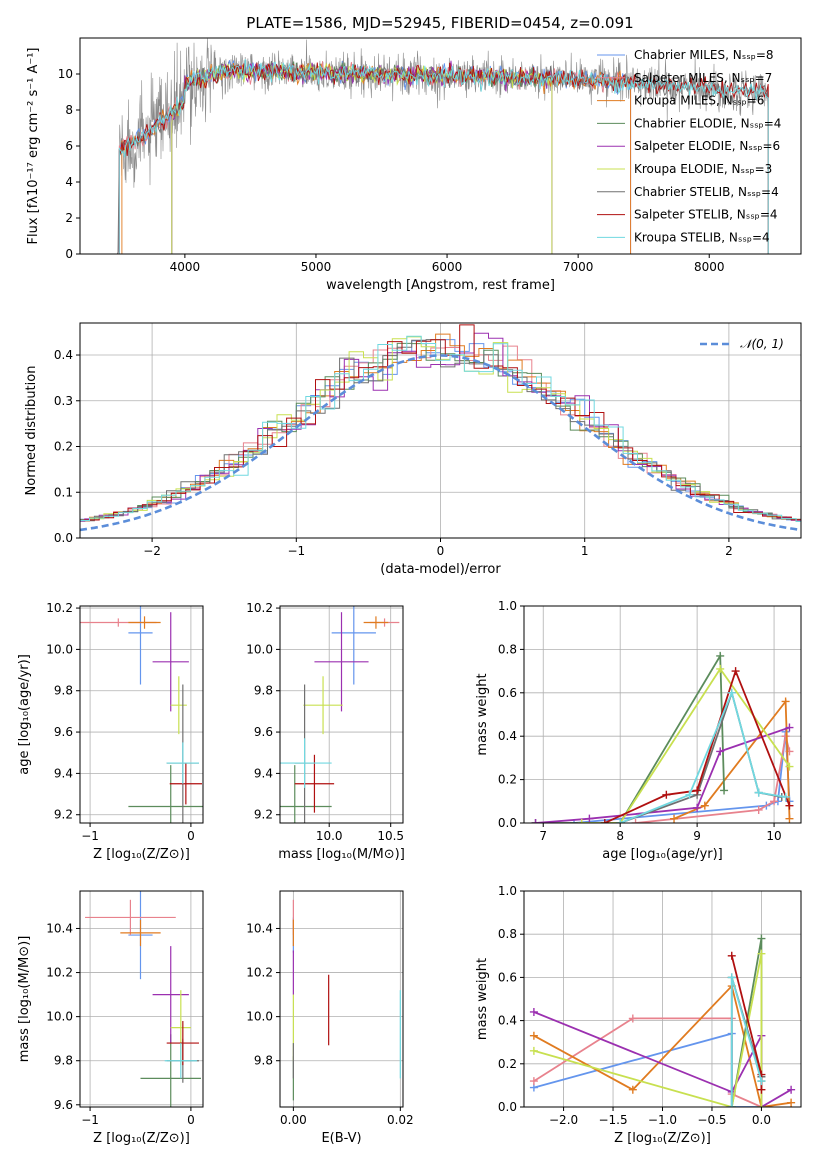 Image resolution: width=819 pixels, height=1170 pixels. Describe the element at coordinates (707, 123) in the screenshot. I see `legend-entry-label: Chabrier ELODIE, Nₛₛₚ=4` at that location.